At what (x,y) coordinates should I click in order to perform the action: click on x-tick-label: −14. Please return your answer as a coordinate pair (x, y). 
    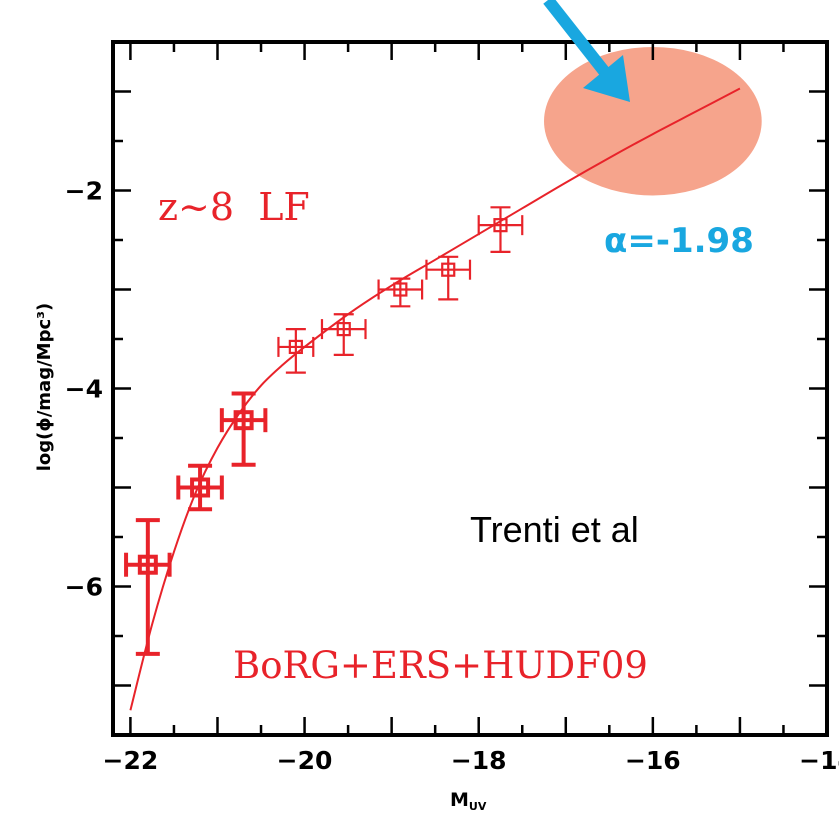
    Looking at the image, I should click on (819, 760).